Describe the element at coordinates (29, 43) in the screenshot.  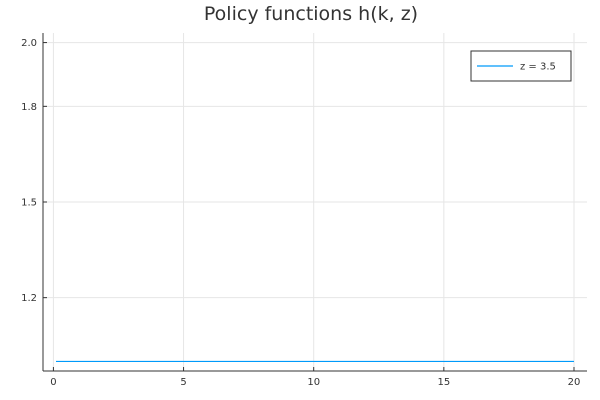
I see `y-tick-label: 2.0` at that location.